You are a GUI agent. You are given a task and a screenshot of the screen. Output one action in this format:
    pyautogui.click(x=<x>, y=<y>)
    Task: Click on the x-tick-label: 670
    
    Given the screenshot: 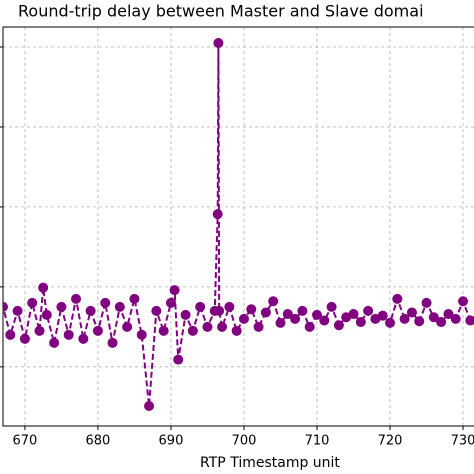 What is the action you would take?
    pyautogui.click(x=24, y=441)
    